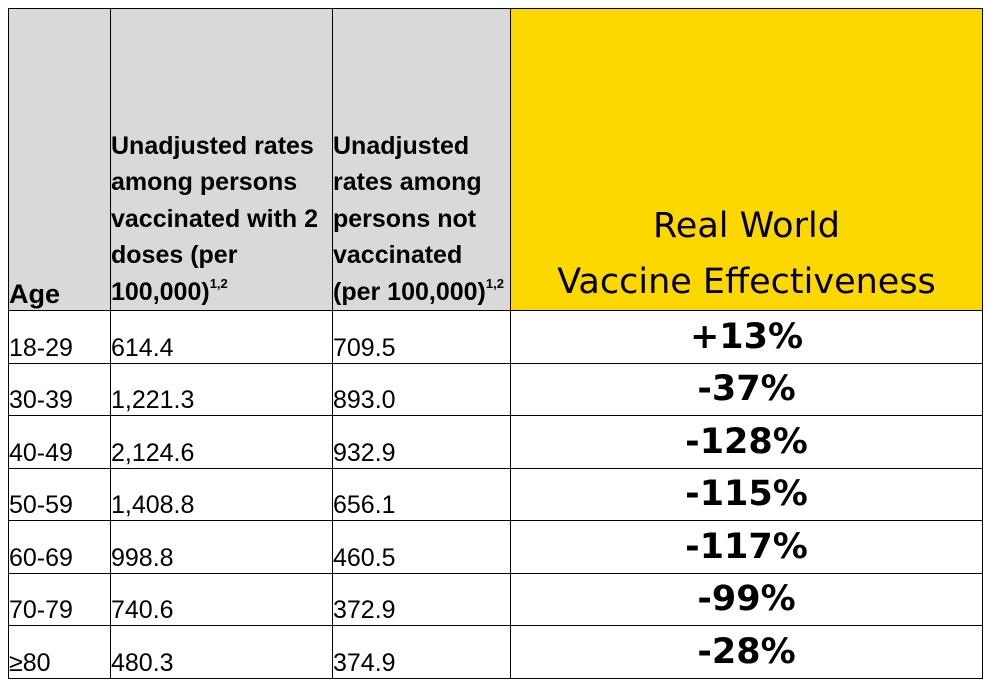 The width and height of the screenshot is (988, 692). I want to click on age-cell: 40-49, so click(59, 442).